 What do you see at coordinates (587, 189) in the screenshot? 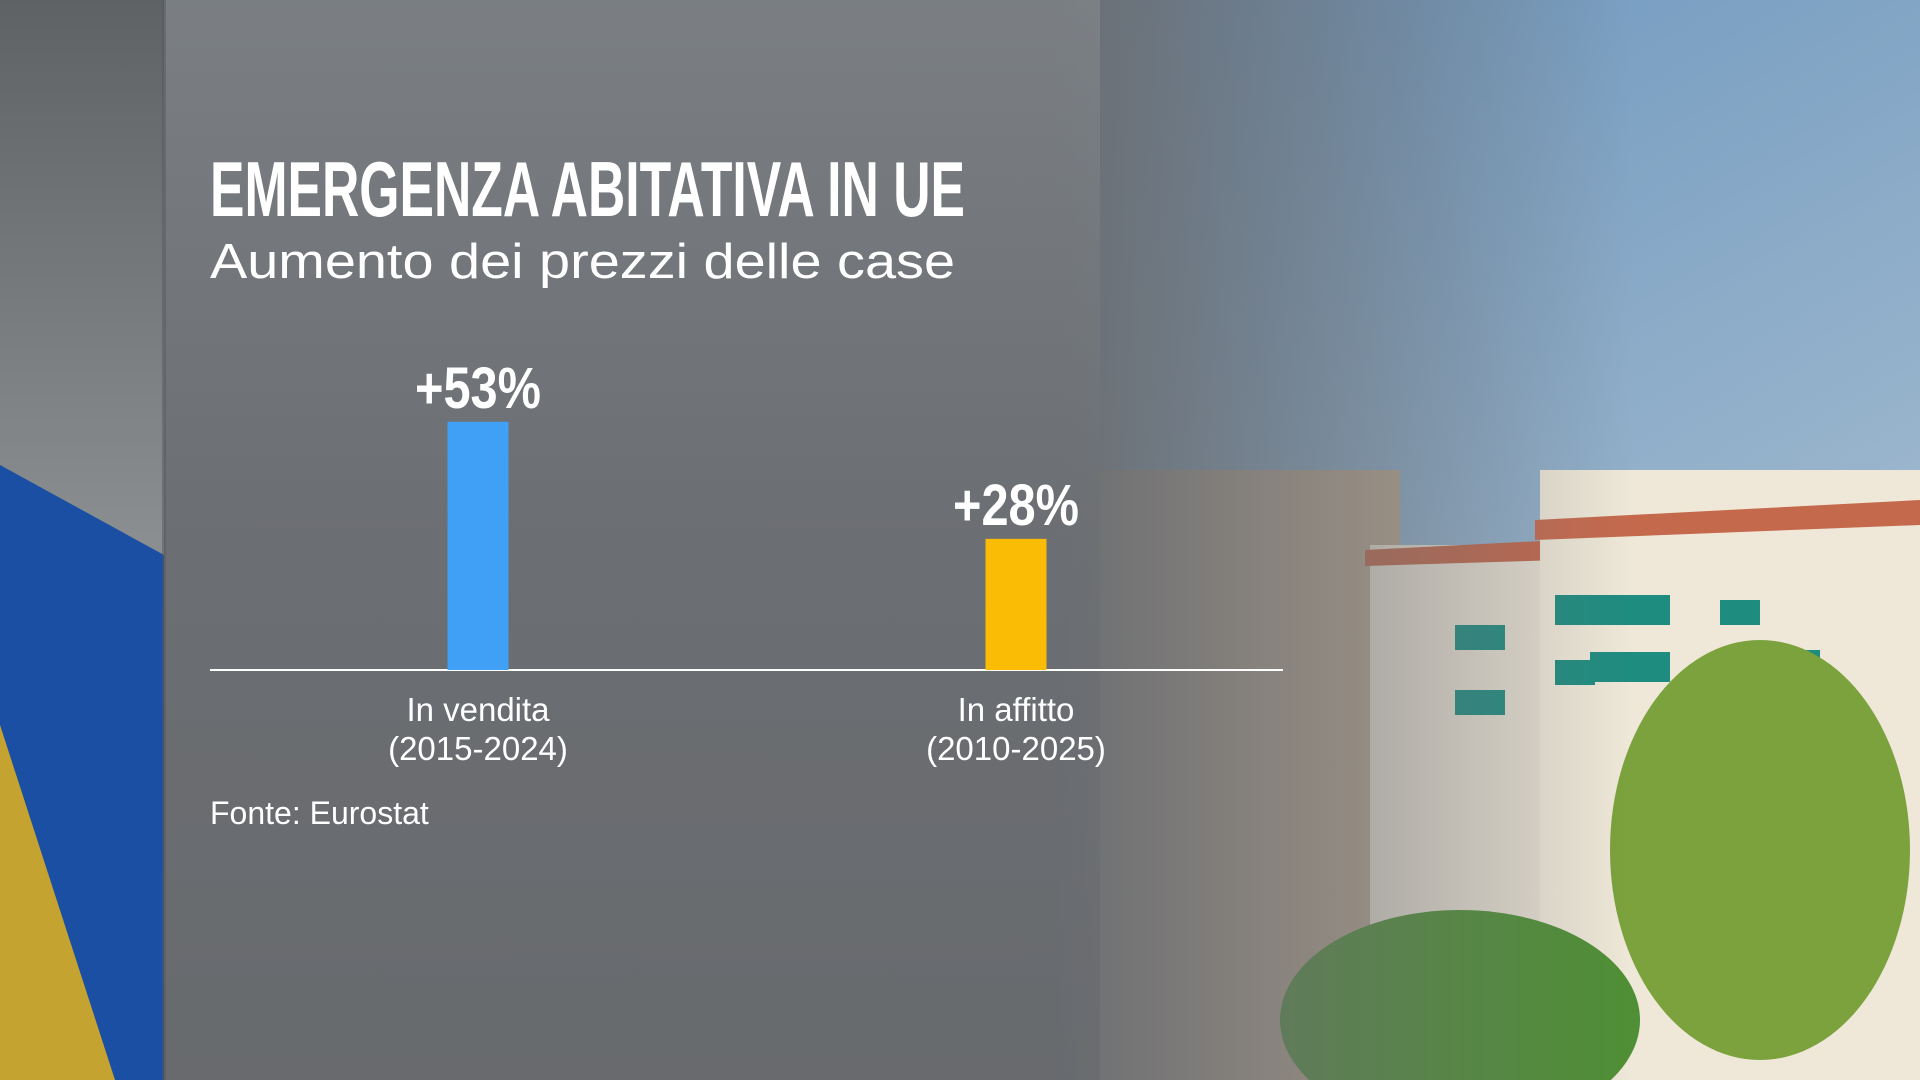
I see `chart-title: EMERGENZA ABITATIVA IN UE` at bounding box center [587, 189].